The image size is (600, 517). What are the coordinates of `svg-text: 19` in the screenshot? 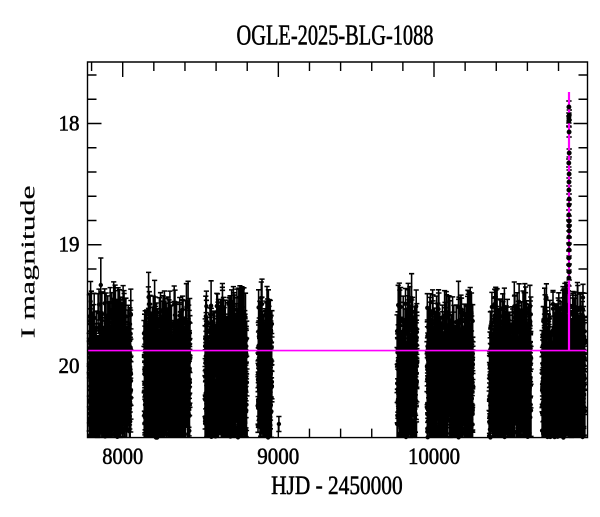 It's located at (69, 244).